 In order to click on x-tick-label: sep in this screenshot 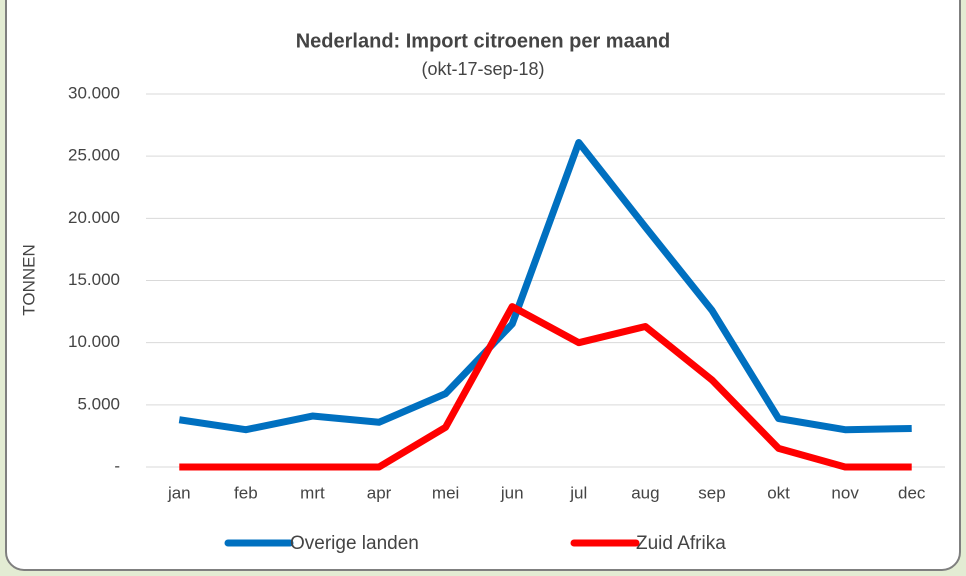, I will do `click(711, 492)`.